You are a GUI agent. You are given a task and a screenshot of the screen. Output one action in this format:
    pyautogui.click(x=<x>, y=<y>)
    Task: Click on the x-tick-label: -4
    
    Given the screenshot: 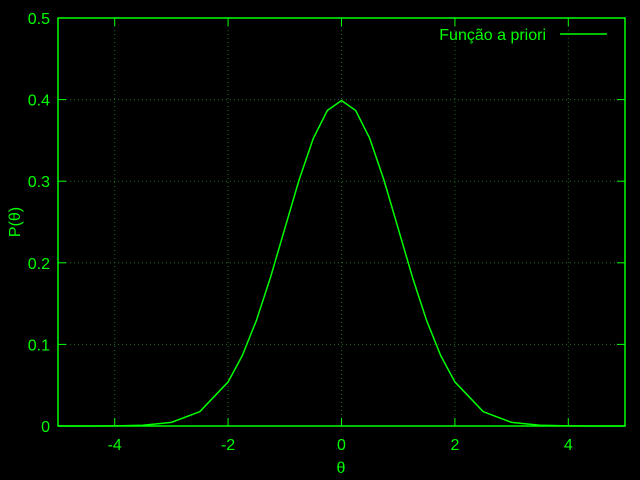 What is the action you would take?
    pyautogui.click(x=115, y=445)
    